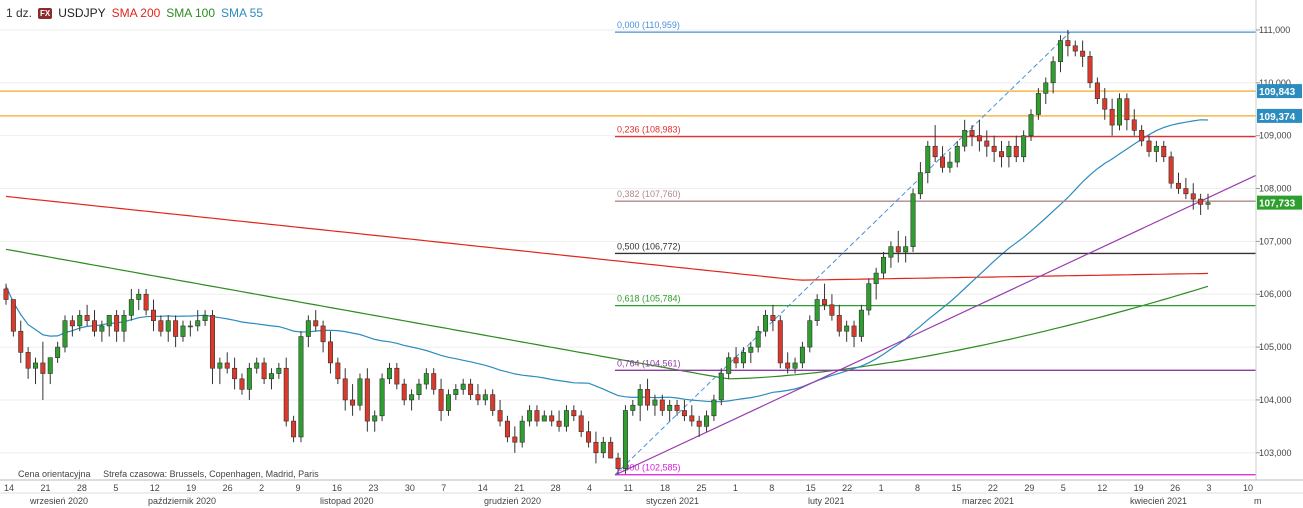  What do you see at coordinates (337, 488) in the screenshot?
I see `x-day-label: 16` at bounding box center [337, 488].